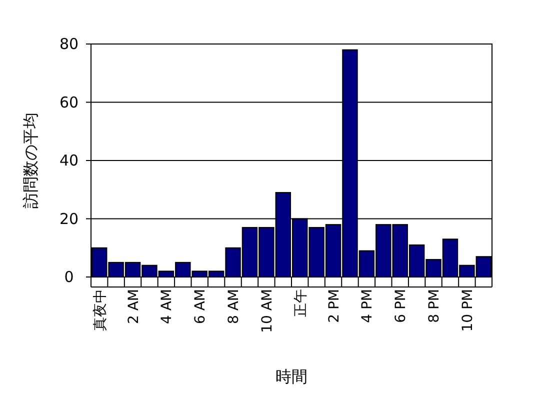 The height and width of the screenshot is (398, 548). Describe the element at coordinates (468, 310) in the screenshot. I see `x-tick-label: 10 PM` at that location.